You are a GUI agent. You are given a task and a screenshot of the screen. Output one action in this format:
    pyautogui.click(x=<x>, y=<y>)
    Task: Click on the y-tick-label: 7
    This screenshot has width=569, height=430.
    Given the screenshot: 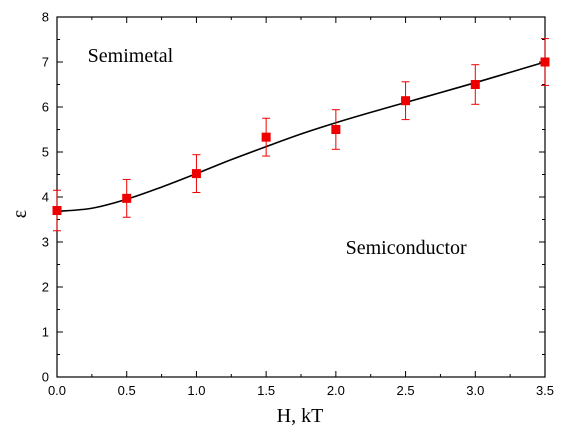 What is the action you would take?
    pyautogui.click(x=45, y=62)
    